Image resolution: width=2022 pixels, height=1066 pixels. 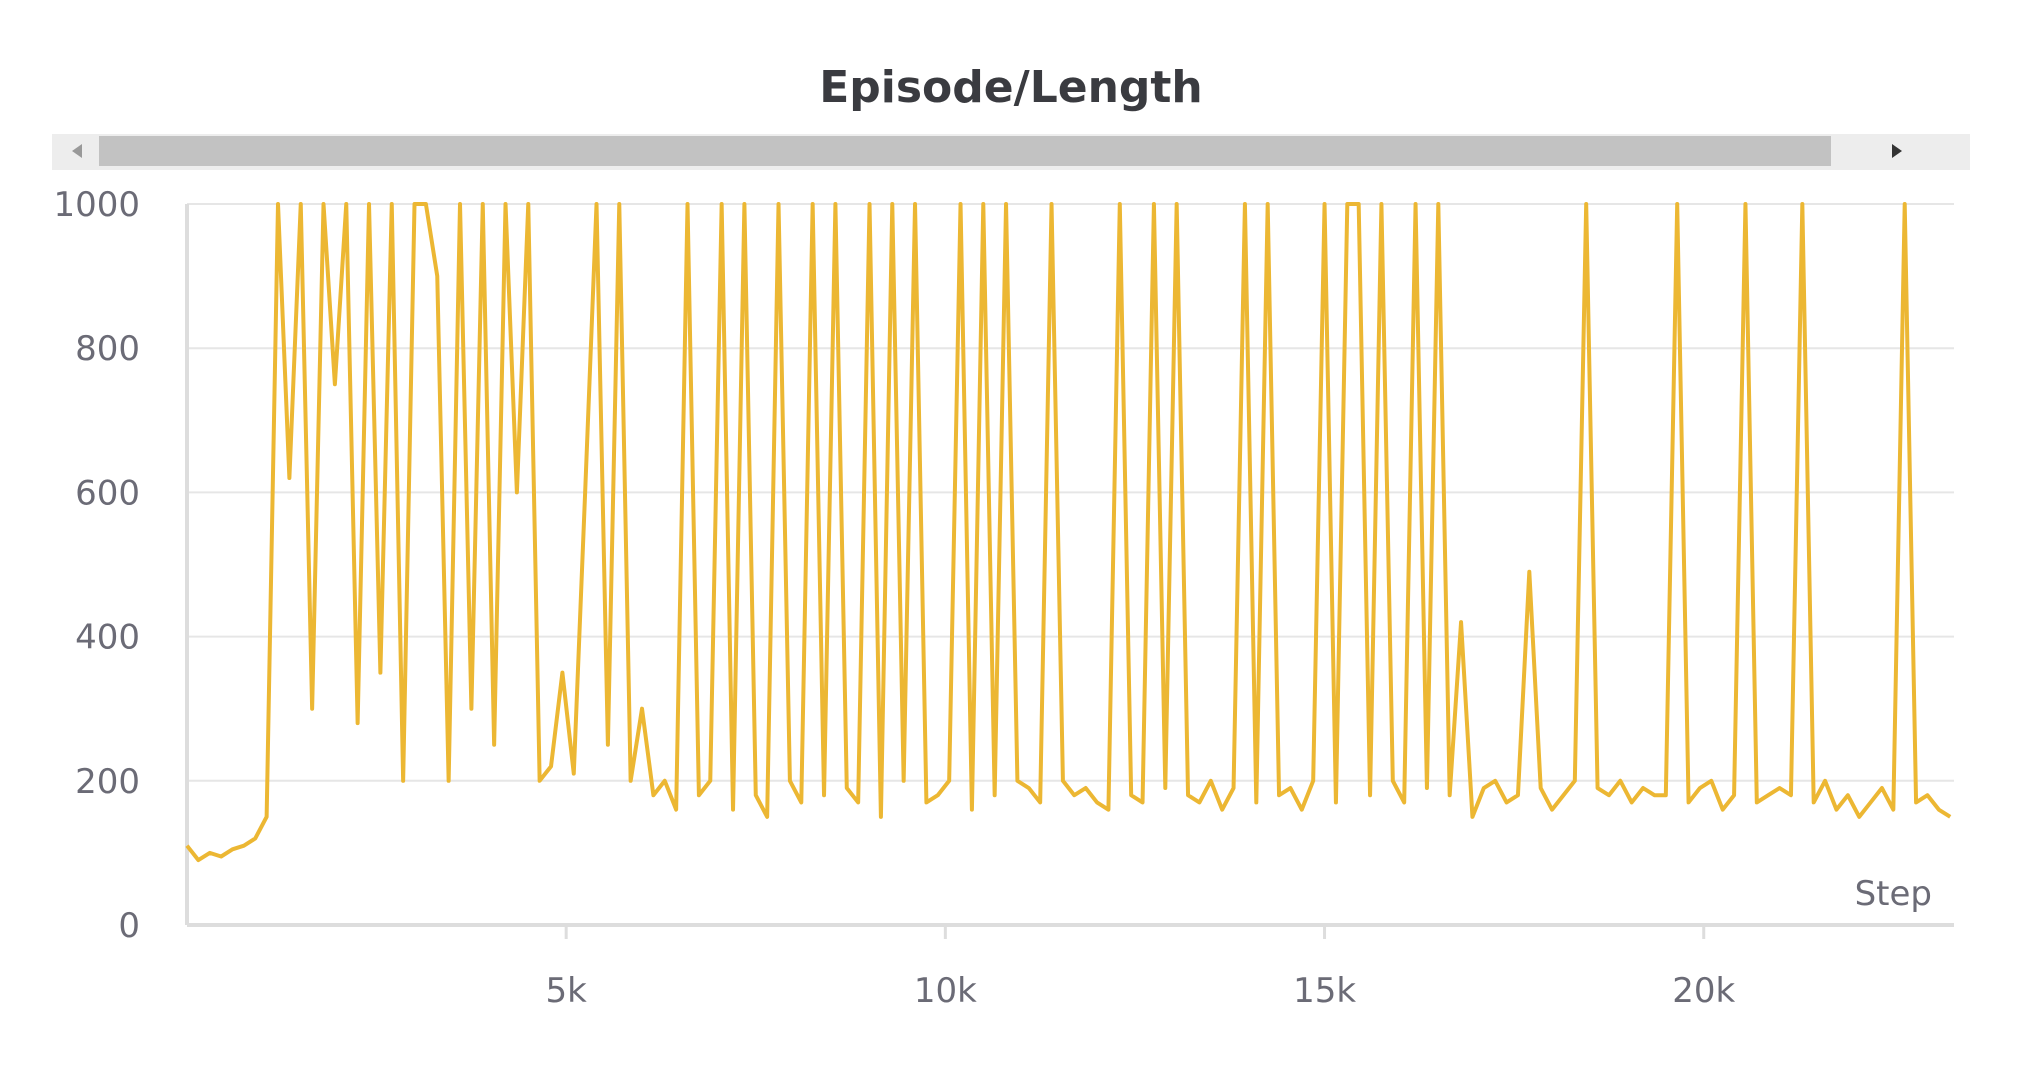 What do you see at coordinates (1703, 991) in the screenshot?
I see `x-tick-label: 20k` at bounding box center [1703, 991].